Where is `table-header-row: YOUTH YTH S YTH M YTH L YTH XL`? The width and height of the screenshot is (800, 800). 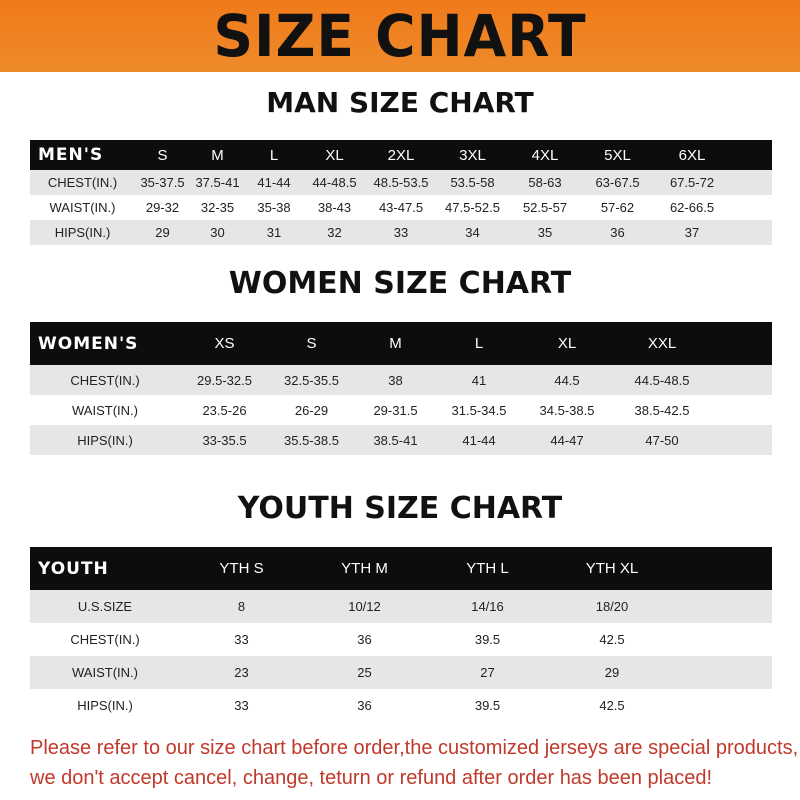 table-header-row: YOUTH YTH S YTH M YTH L YTH XL is located at coordinates (401, 568).